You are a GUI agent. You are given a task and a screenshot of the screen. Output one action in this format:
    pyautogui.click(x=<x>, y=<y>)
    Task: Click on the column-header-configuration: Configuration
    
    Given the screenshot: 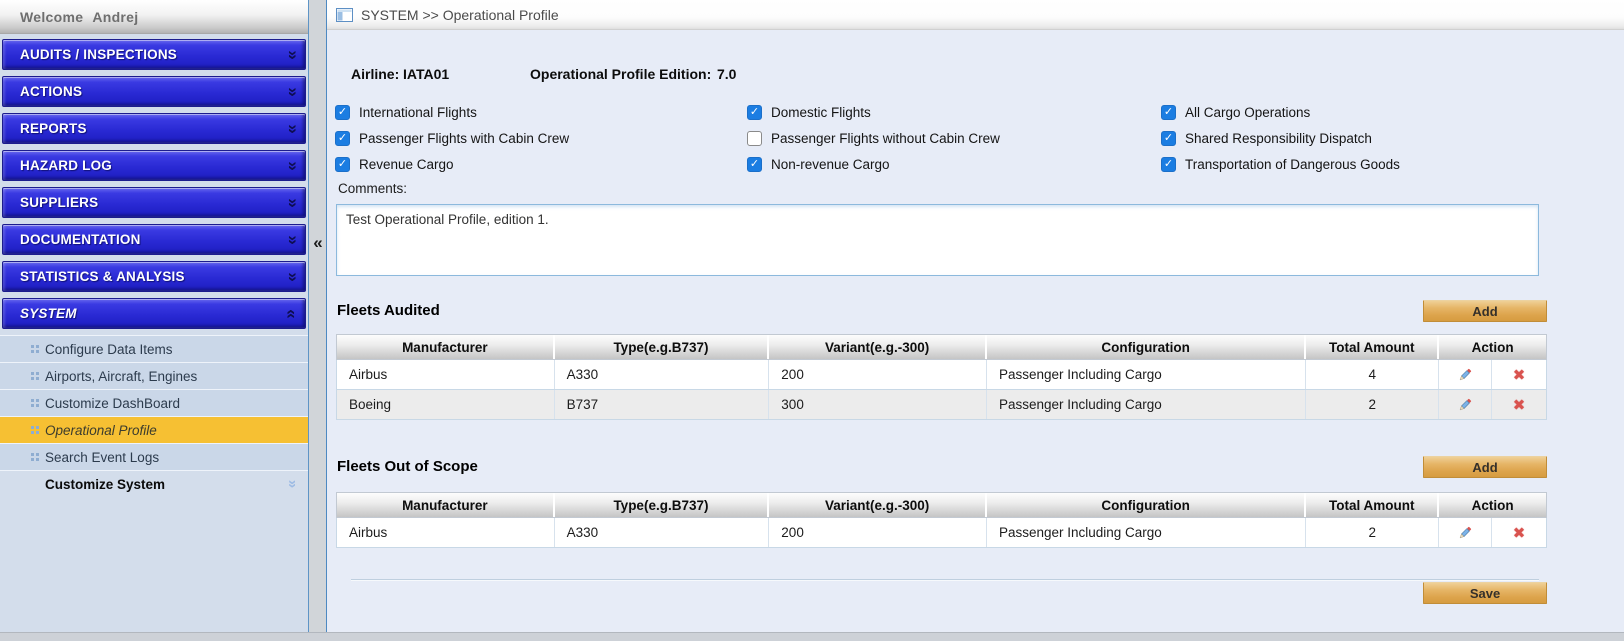 What is the action you would take?
    pyautogui.click(x=1147, y=505)
    